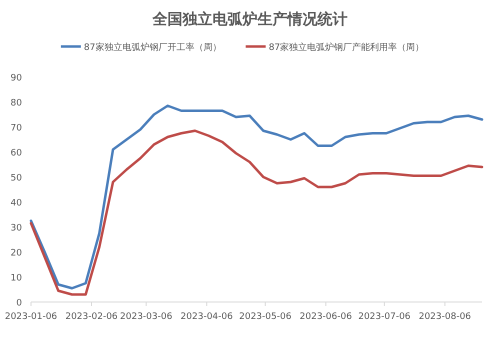 The image size is (500, 345). What do you see at coordinates (384, 317) in the screenshot?
I see `x-tick-label: 2023-07-06` at bounding box center [384, 317].